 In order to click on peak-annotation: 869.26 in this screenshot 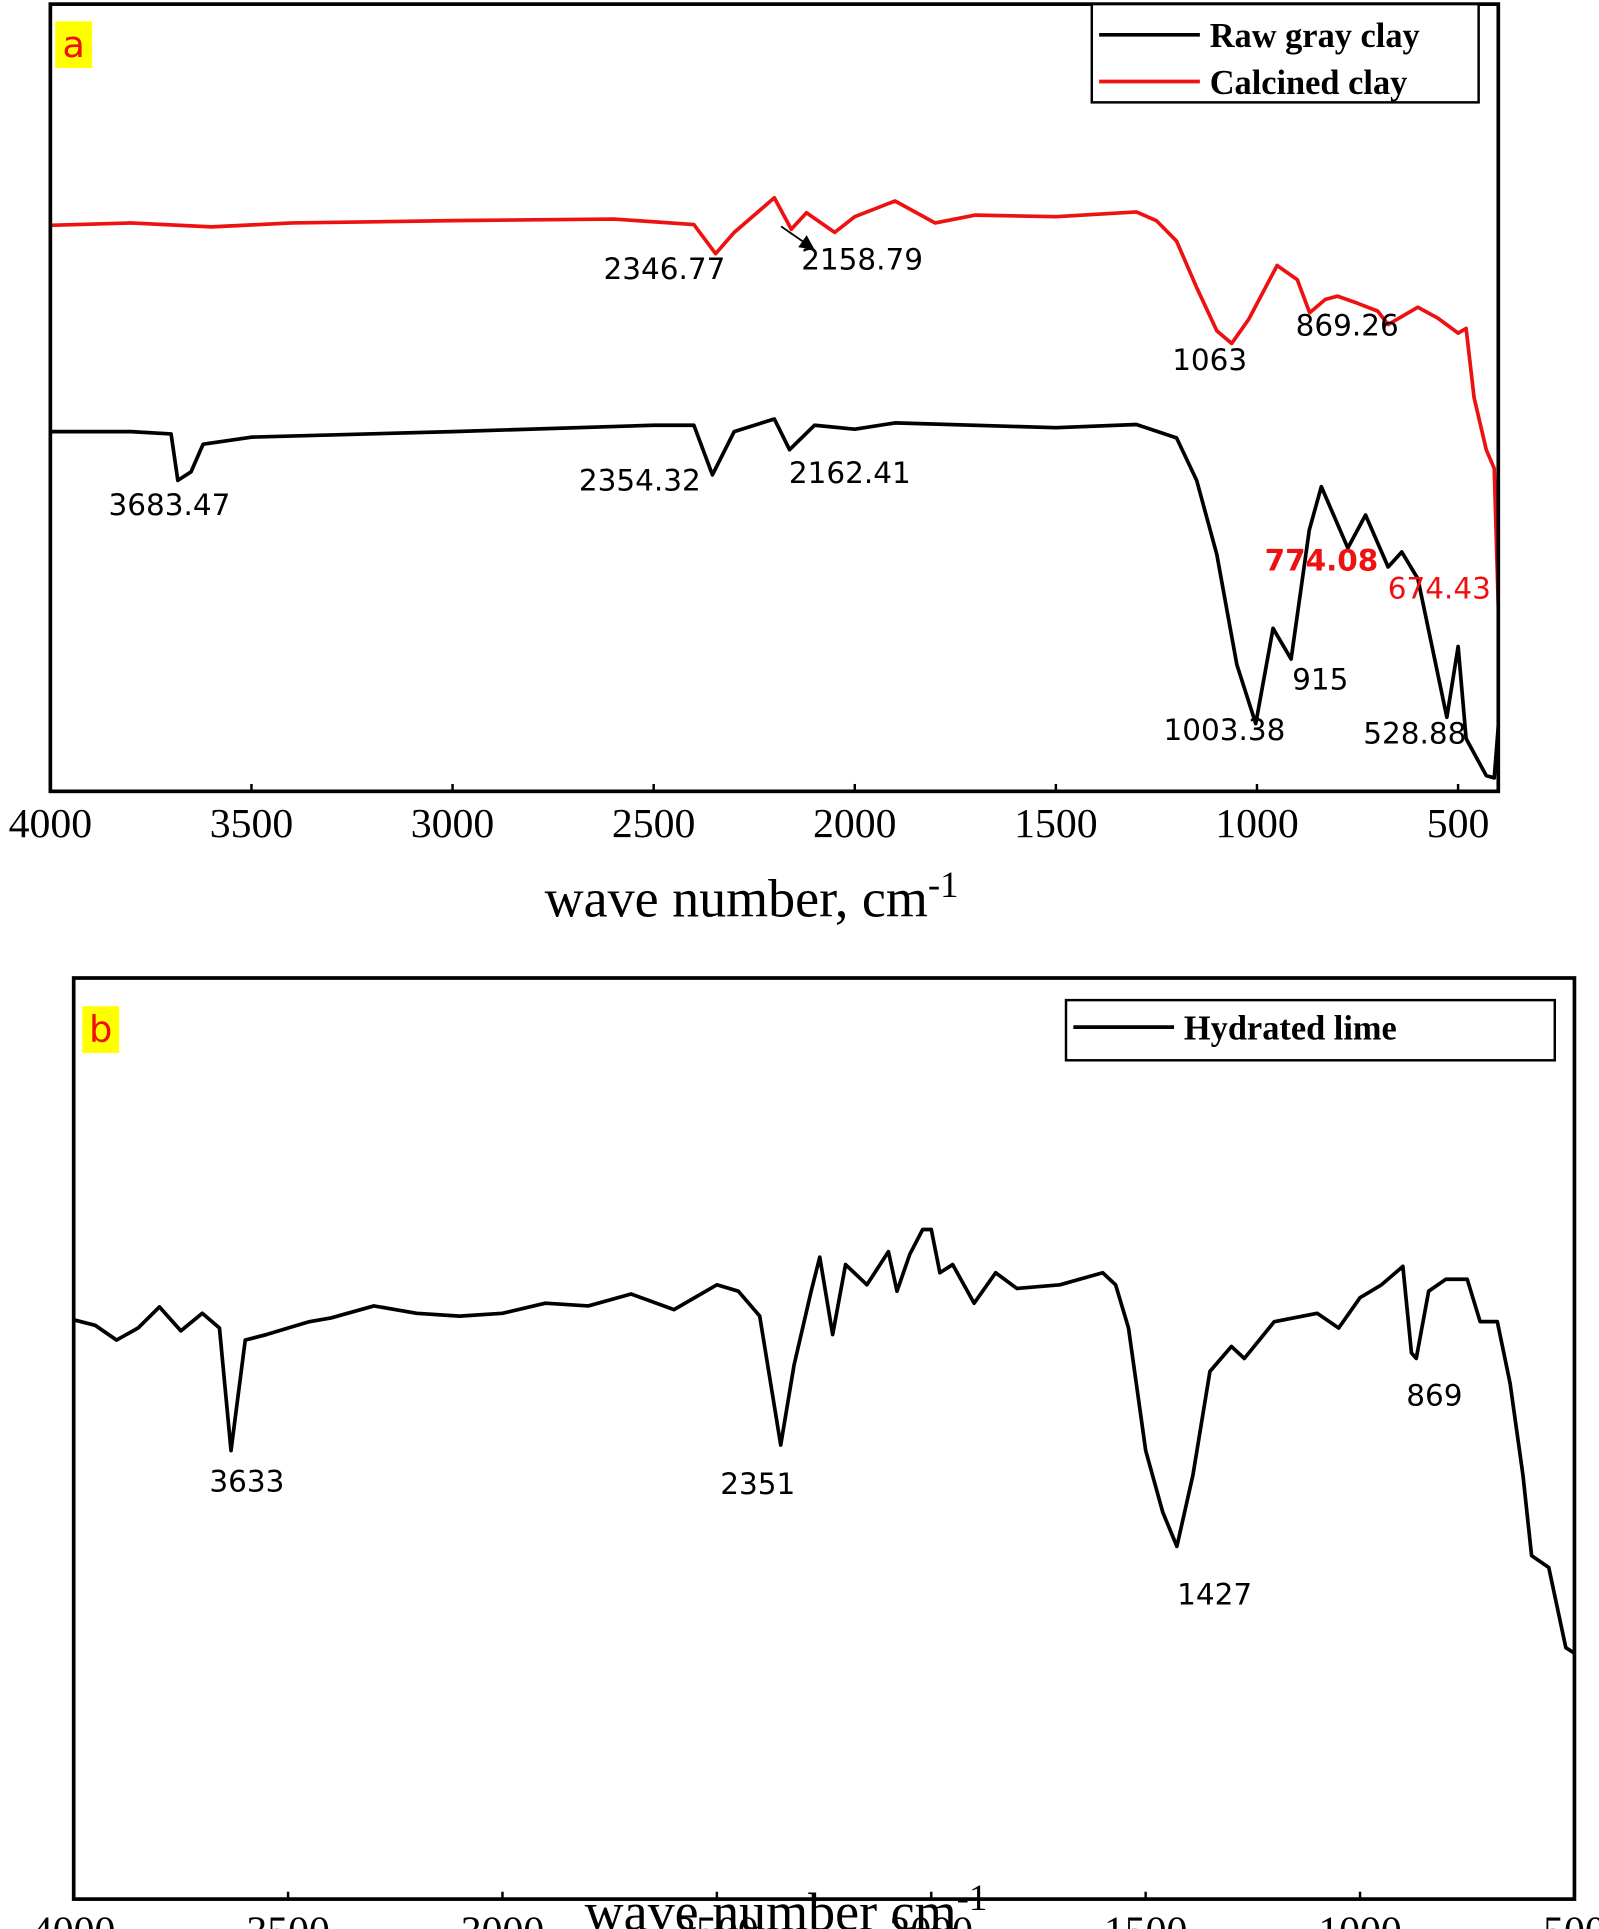, I will do `click(1347, 326)`.